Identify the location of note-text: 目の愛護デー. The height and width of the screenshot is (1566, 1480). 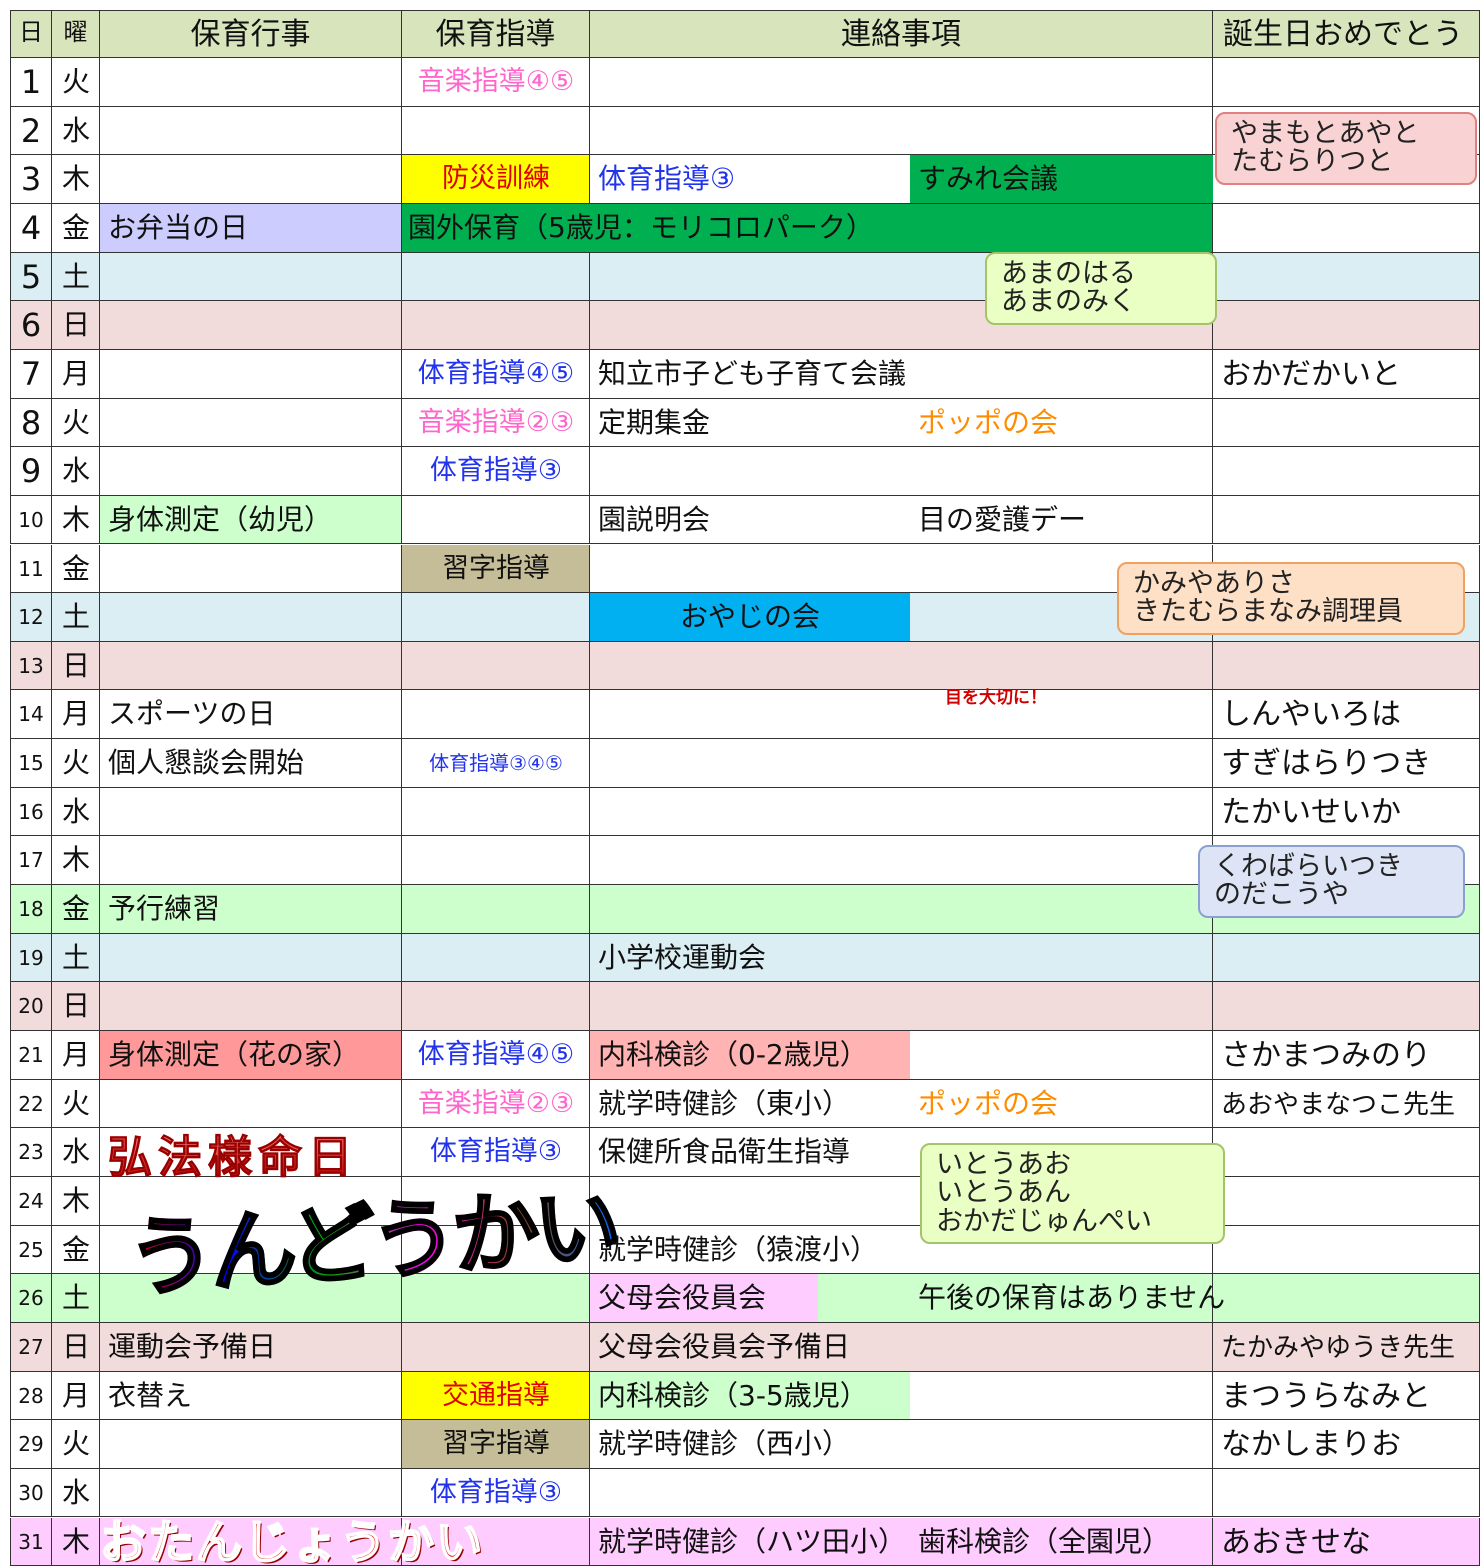
(1002, 519).